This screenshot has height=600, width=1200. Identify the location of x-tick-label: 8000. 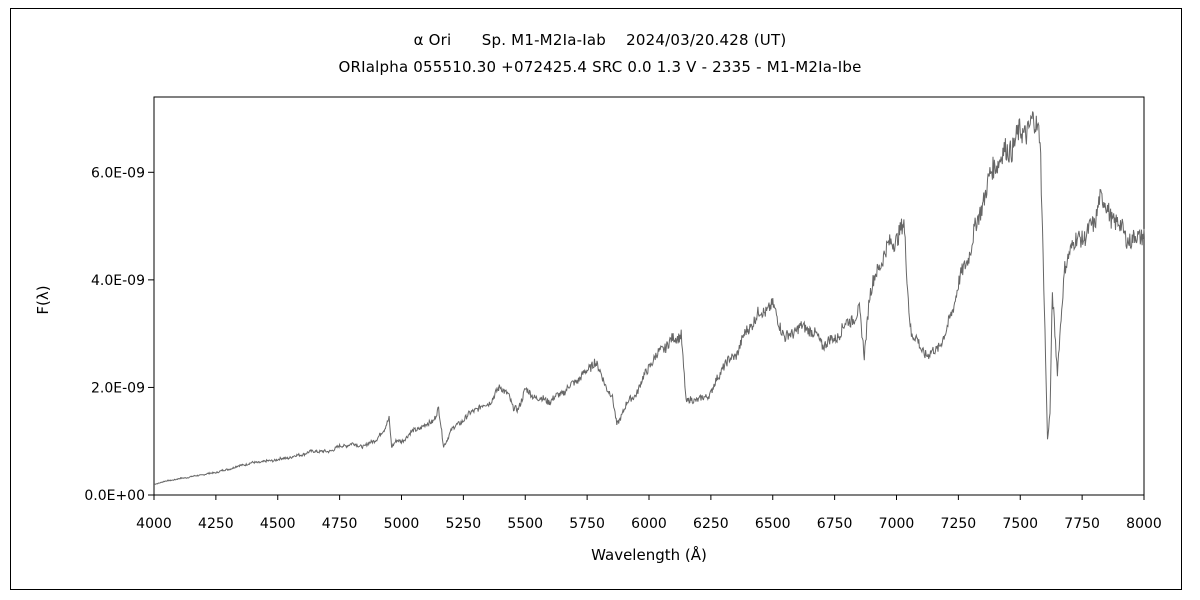
(1144, 524).